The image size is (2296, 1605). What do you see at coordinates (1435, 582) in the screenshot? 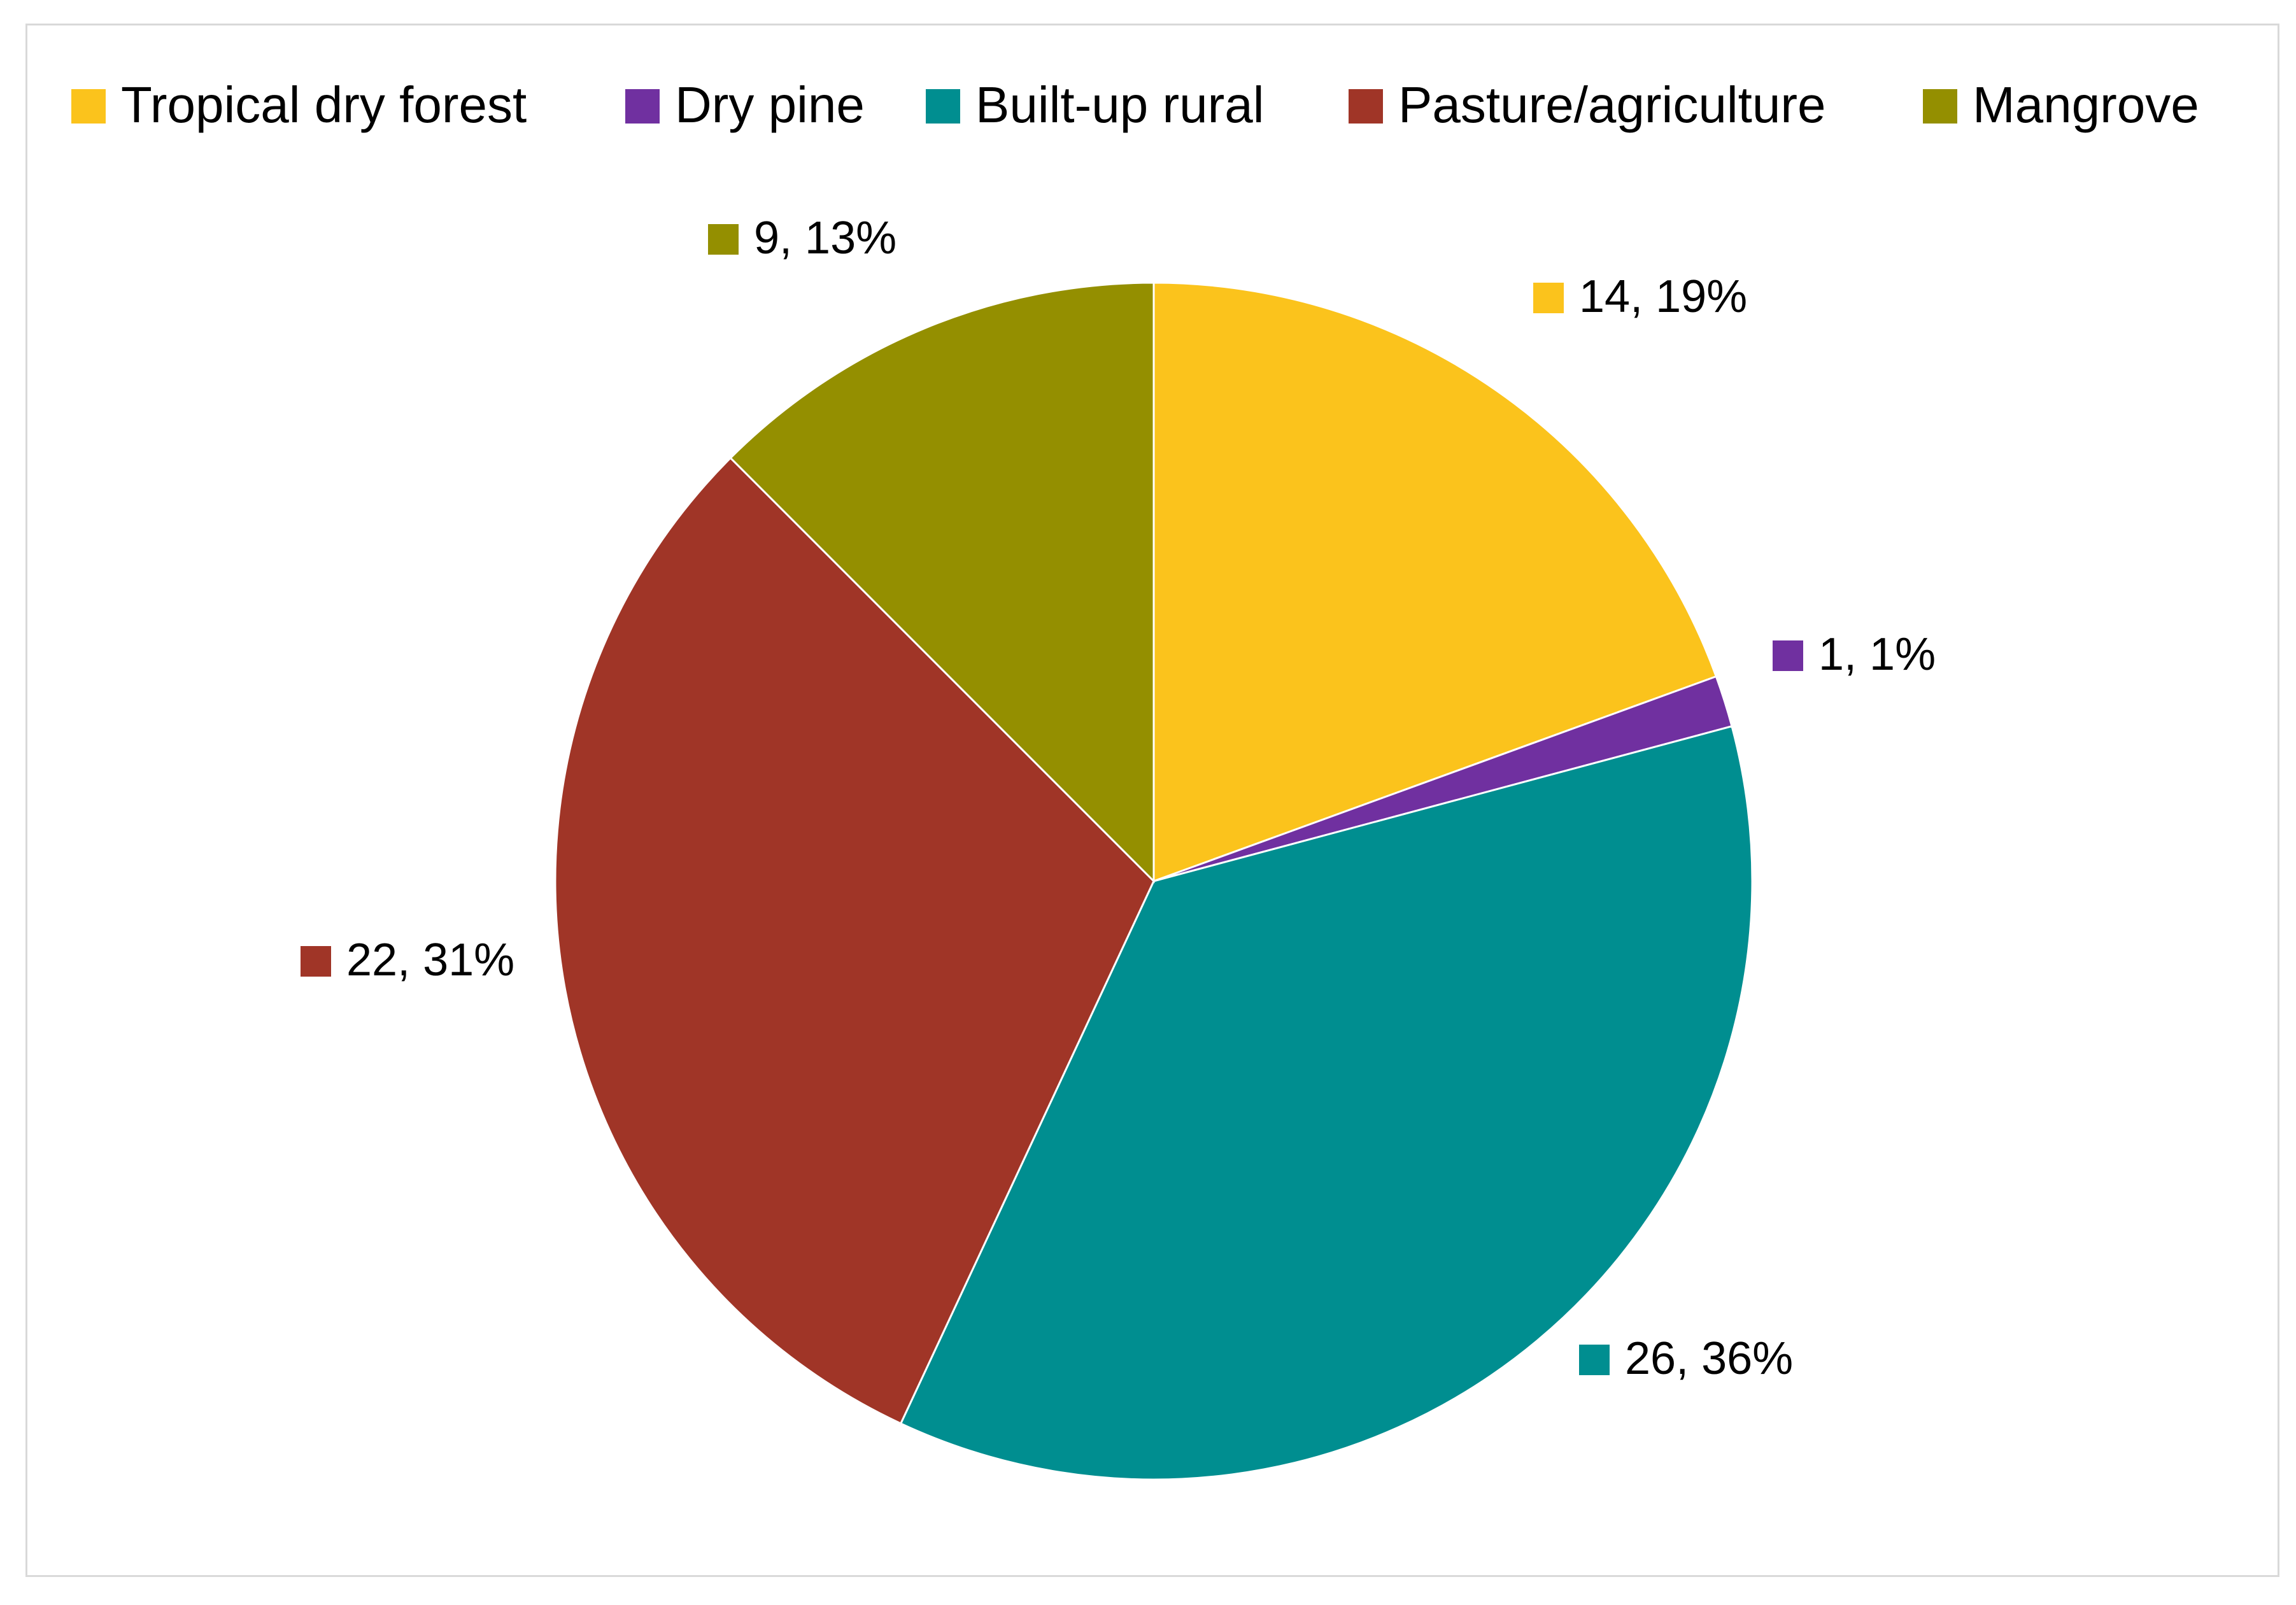
I see `pie-slice-tropical-dry-forest` at bounding box center [1435, 582].